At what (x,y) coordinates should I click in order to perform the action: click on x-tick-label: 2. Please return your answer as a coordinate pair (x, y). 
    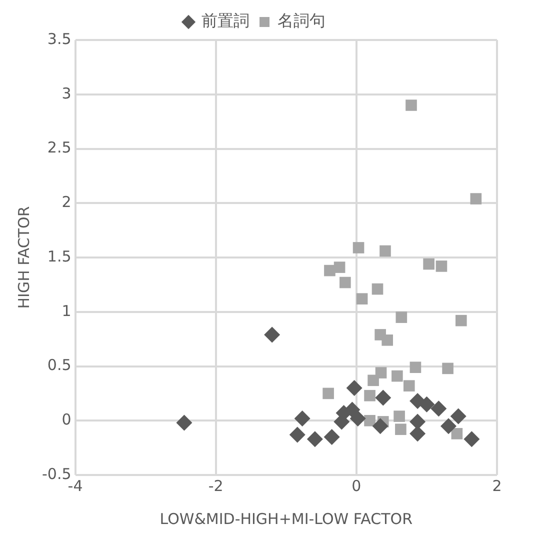
    Looking at the image, I should click on (497, 485).